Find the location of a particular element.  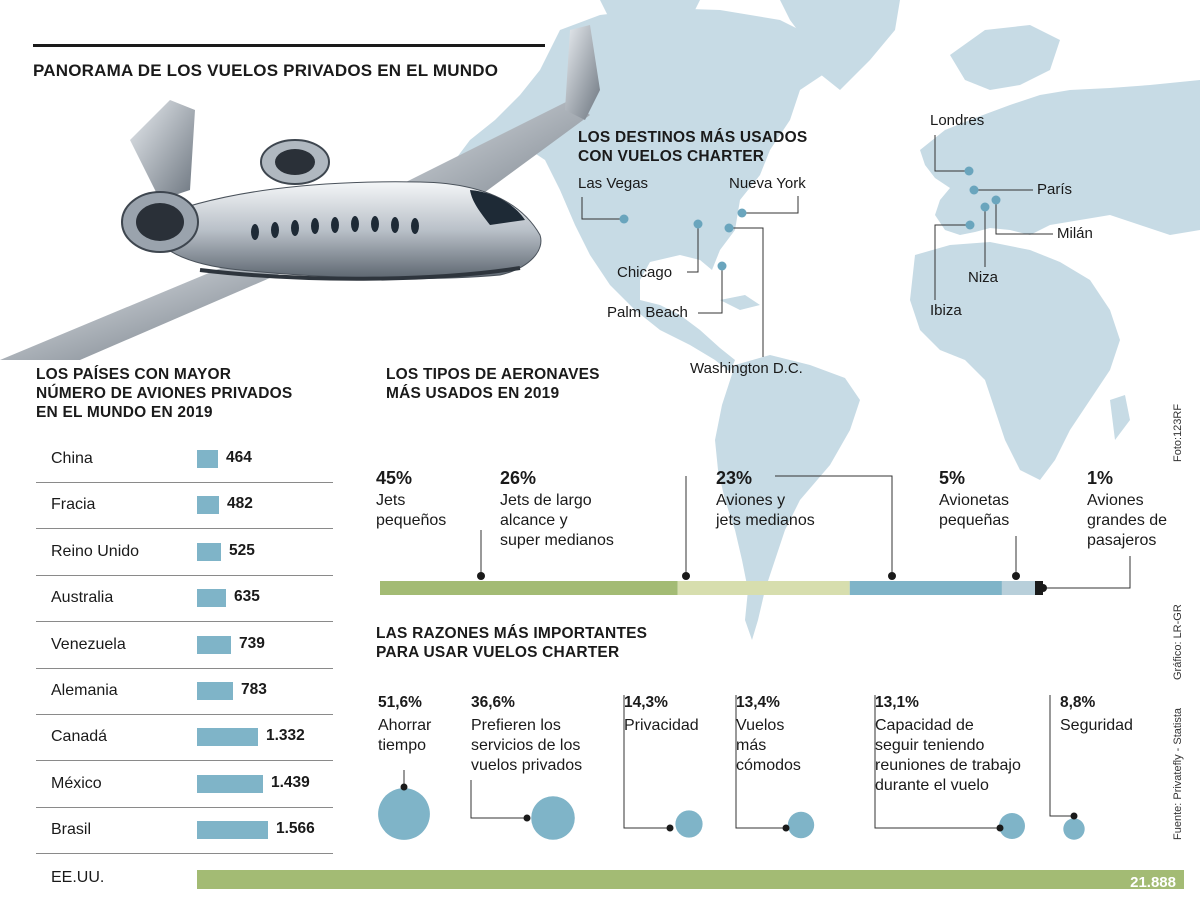

type-label-line: grandes de is located at coordinates (1127, 520).